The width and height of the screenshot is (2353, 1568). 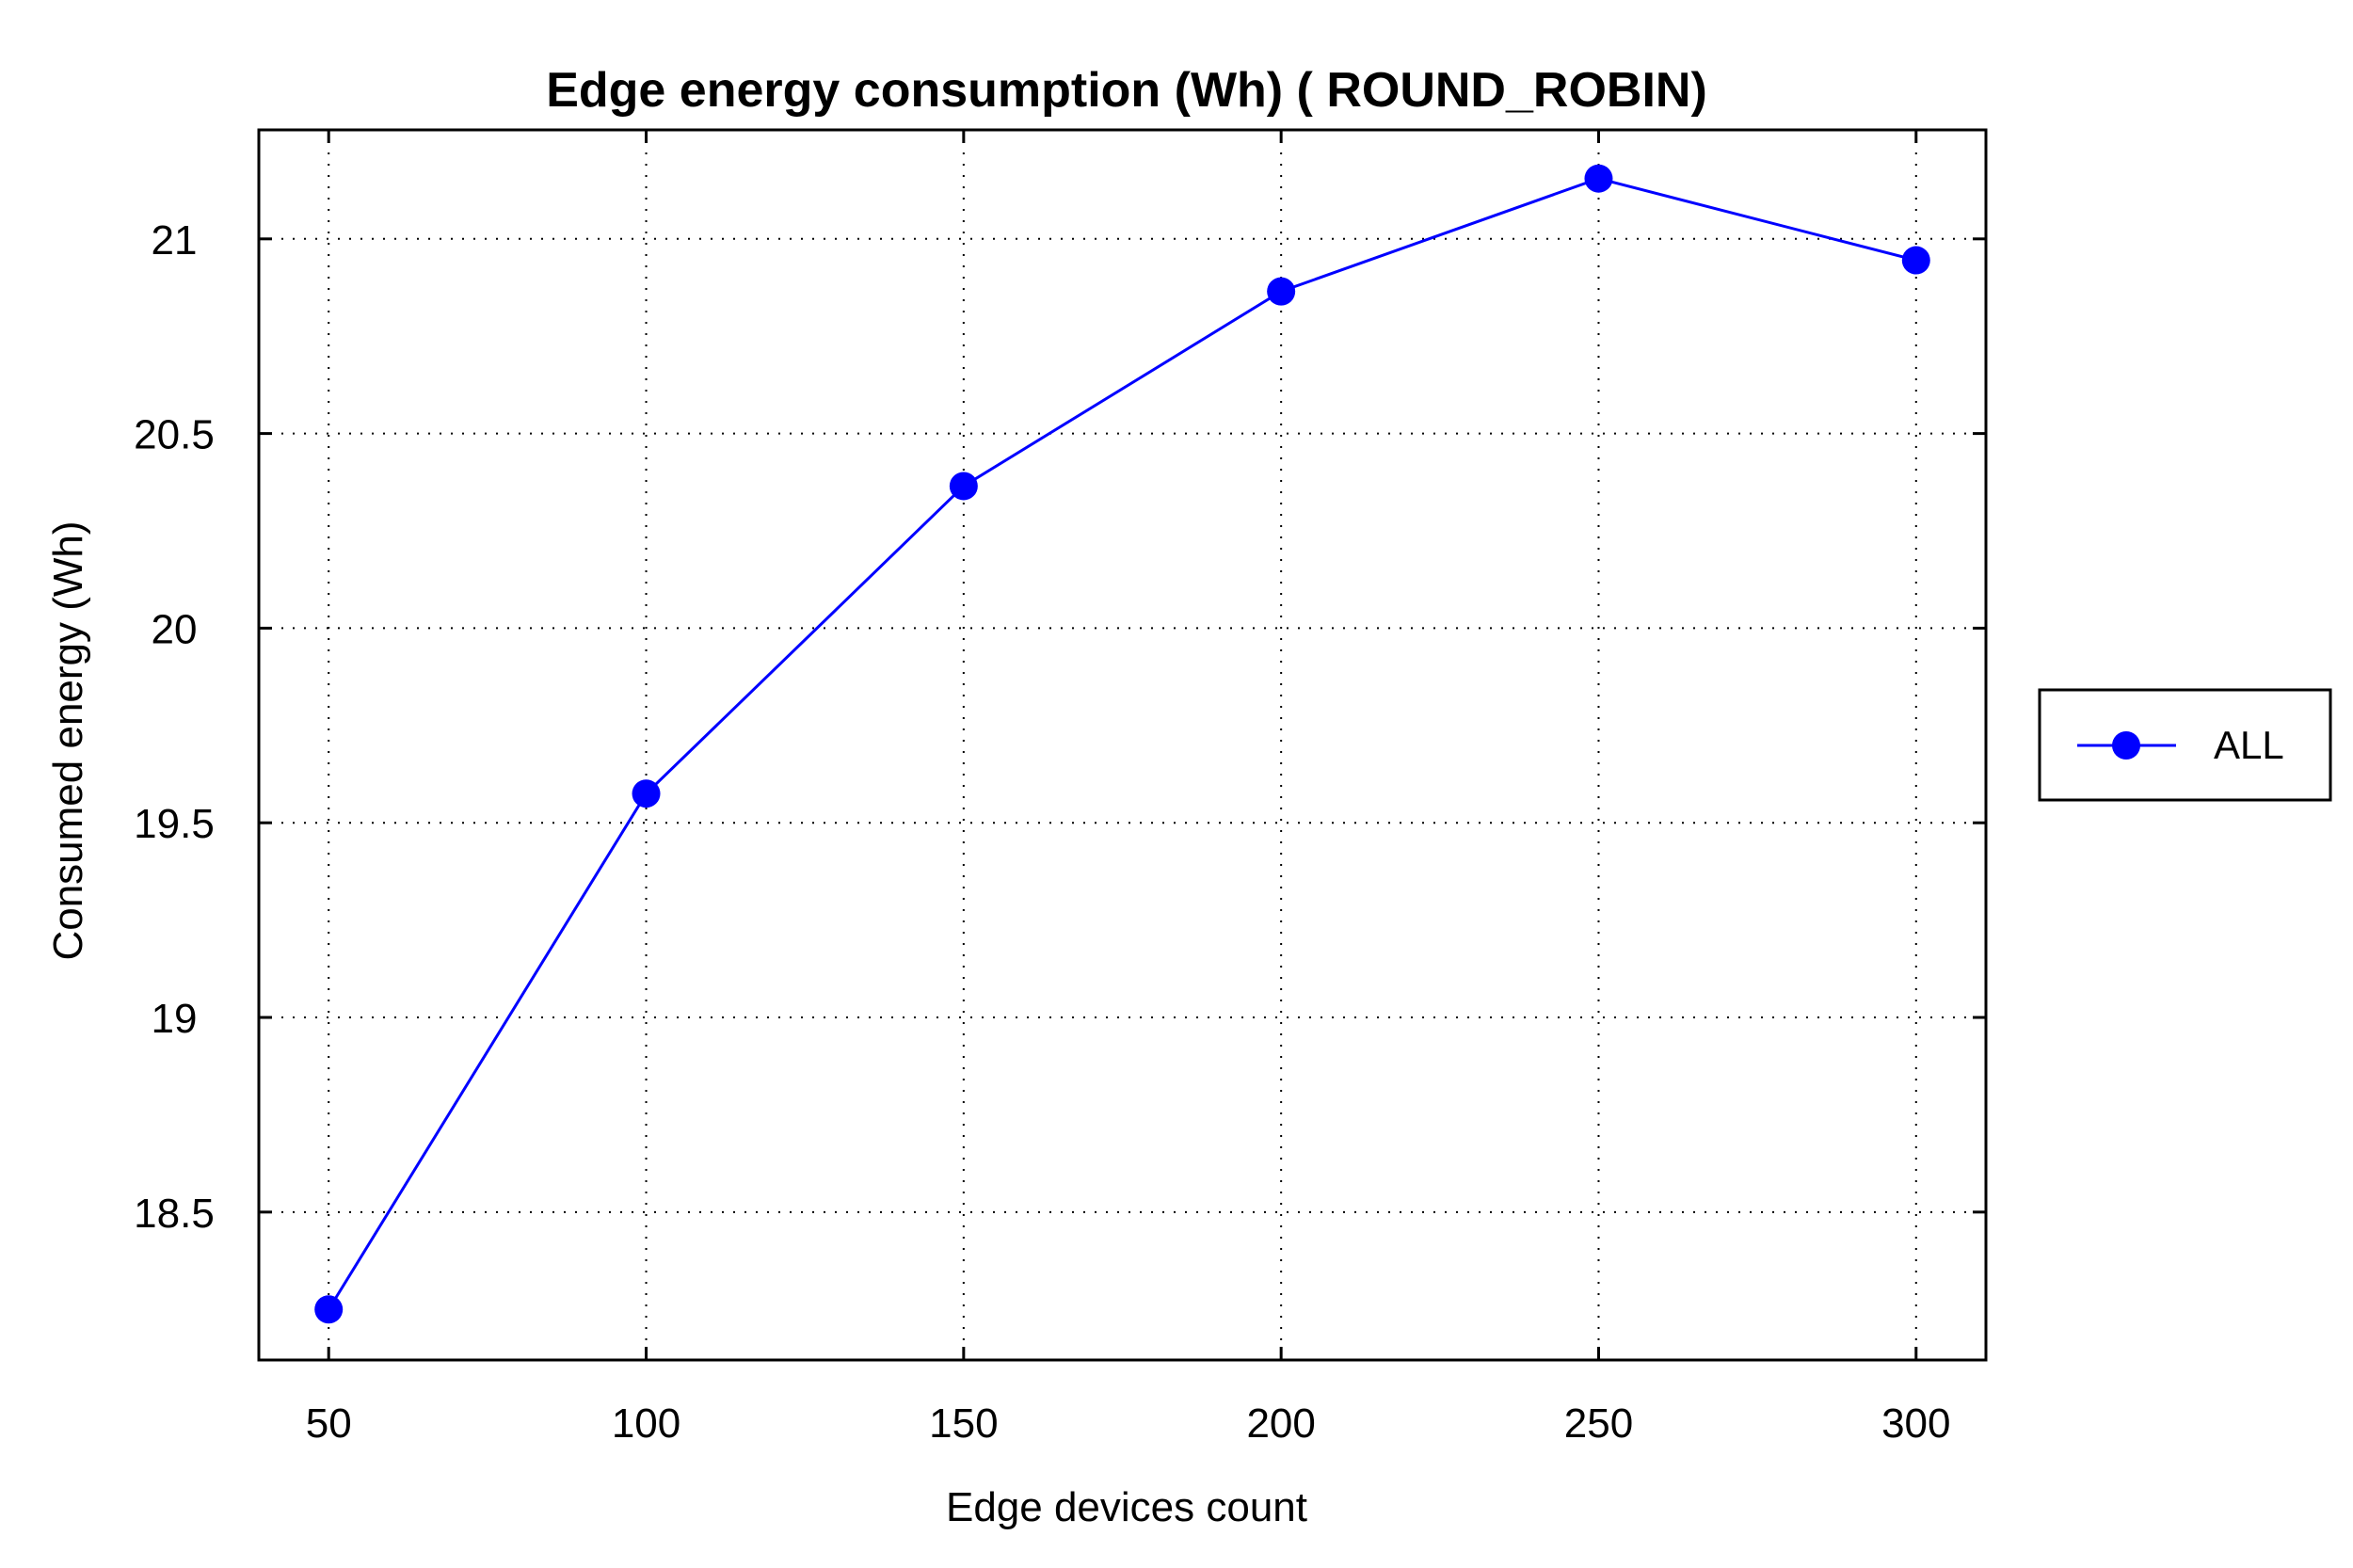 What do you see at coordinates (329, 1423) in the screenshot?
I see `x-tick-label: 50` at bounding box center [329, 1423].